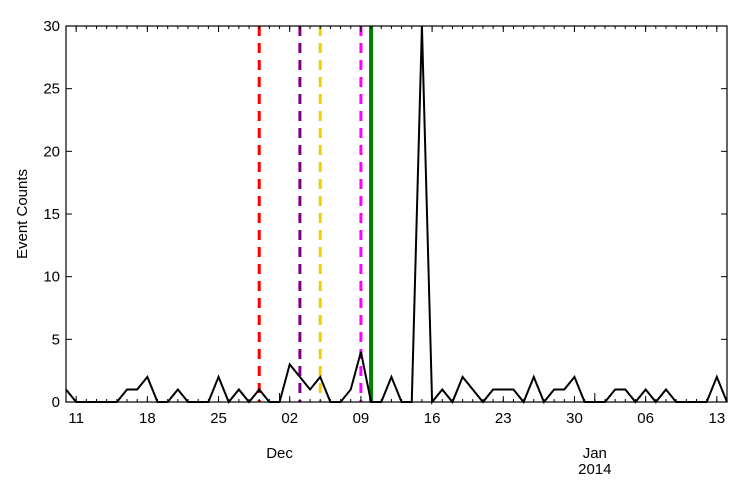 This screenshot has width=747, height=503. I want to click on x-tick-label: 11, so click(76, 418).